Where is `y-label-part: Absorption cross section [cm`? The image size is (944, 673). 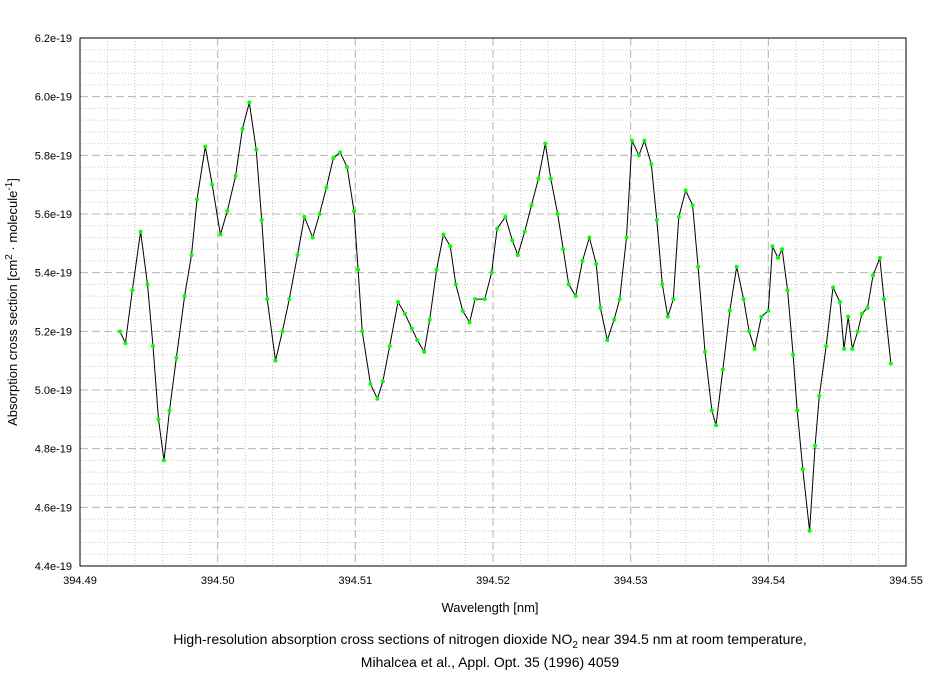 y-label-part: Absorption cross section [cm is located at coordinates (12, 343).